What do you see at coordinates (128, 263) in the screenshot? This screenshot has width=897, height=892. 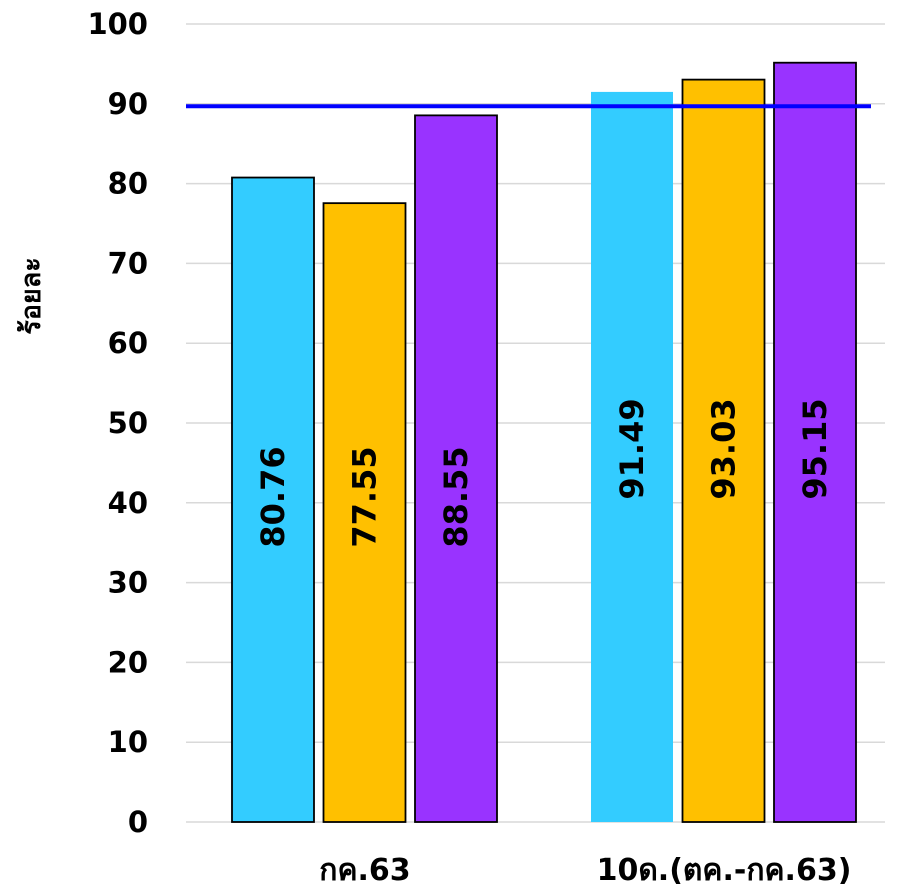 I see `y-tick-label: 70` at bounding box center [128, 263].